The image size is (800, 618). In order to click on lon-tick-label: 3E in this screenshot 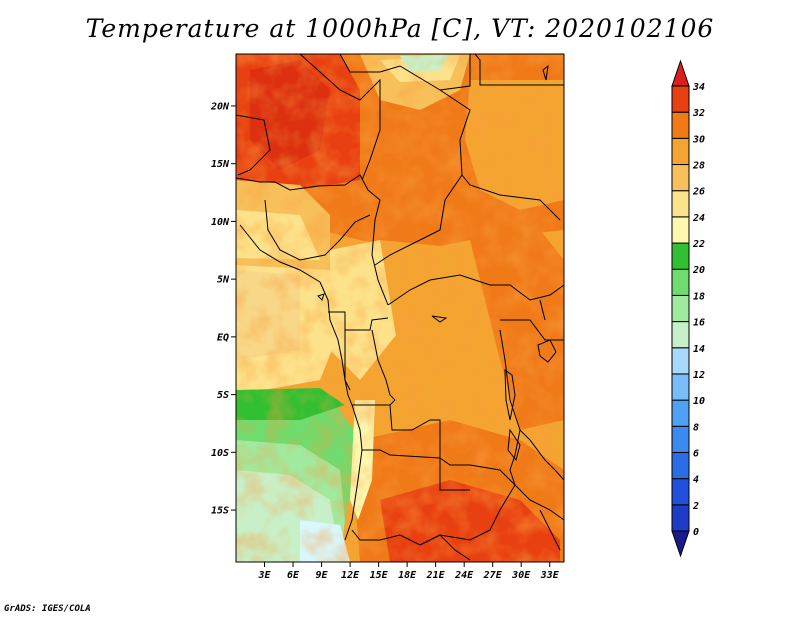, I will do `click(264, 575)`.